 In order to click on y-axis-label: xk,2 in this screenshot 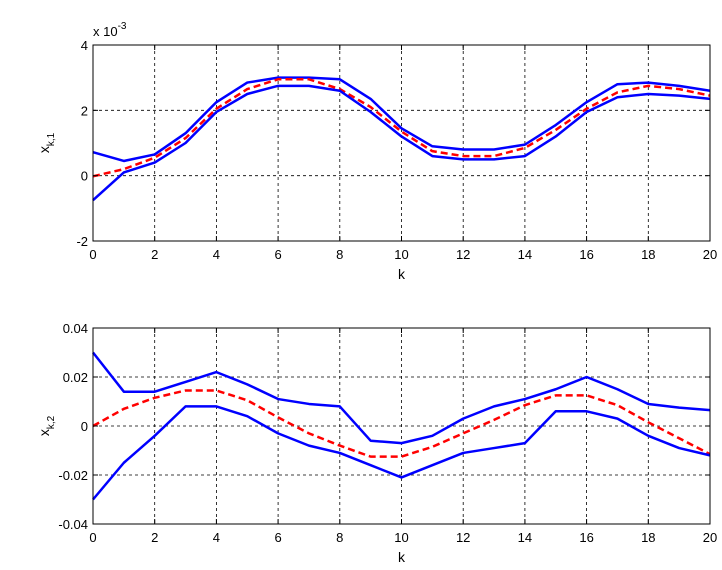, I will do `click(46, 425)`.